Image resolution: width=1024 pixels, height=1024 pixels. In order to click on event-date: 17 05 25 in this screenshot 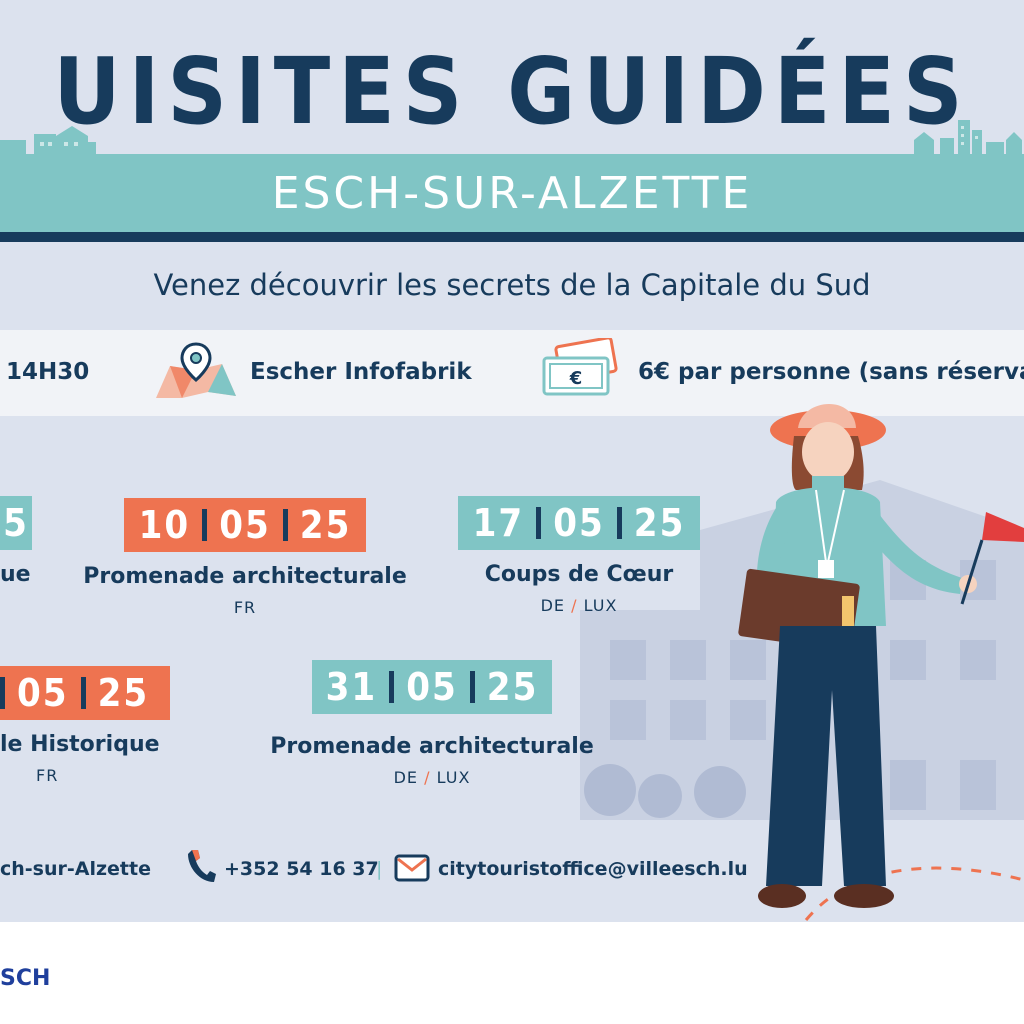, I will do `click(579, 523)`.